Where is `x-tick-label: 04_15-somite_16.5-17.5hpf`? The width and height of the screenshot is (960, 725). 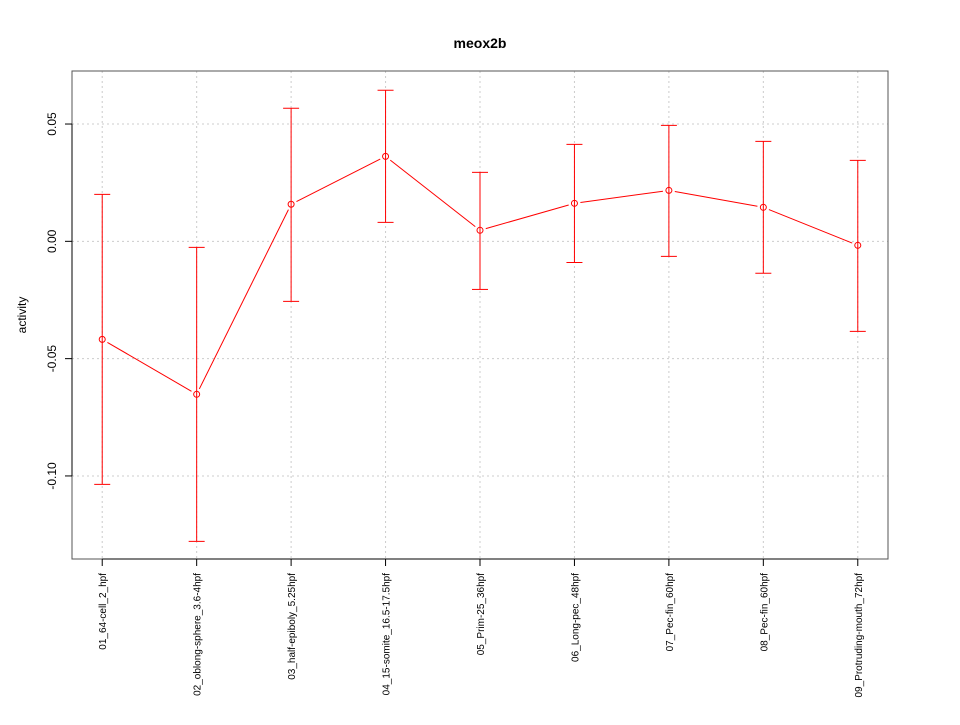 x-tick-label: 04_15-somite_16.5-17.5hpf is located at coordinates (387, 634).